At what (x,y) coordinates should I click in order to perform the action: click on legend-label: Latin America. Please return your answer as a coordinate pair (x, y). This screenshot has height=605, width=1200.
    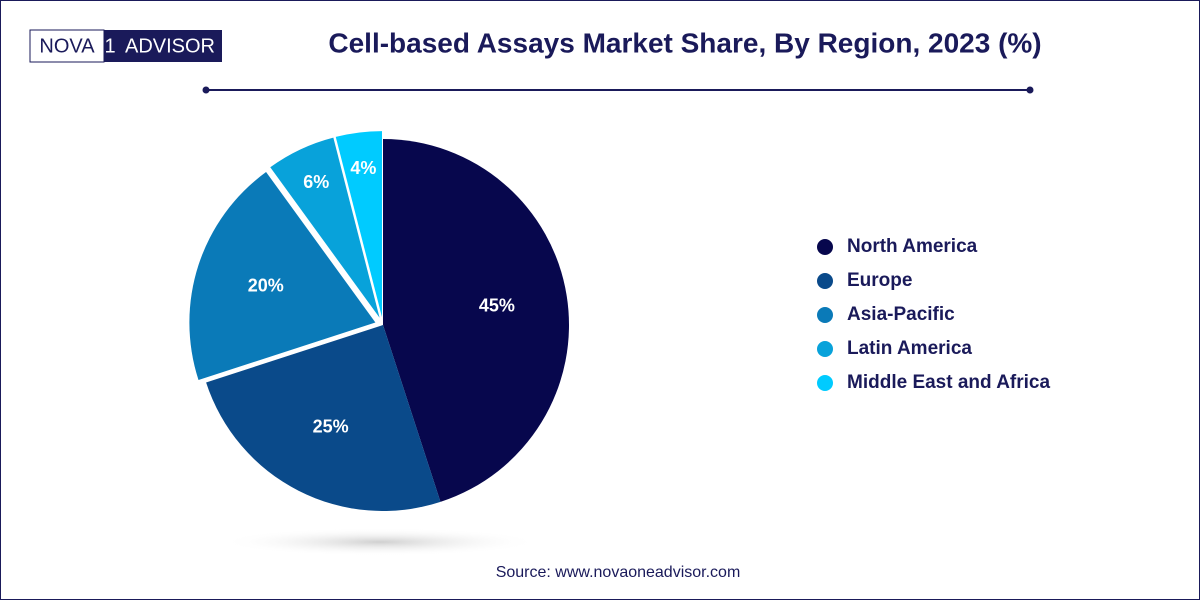
    Looking at the image, I should click on (909, 348).